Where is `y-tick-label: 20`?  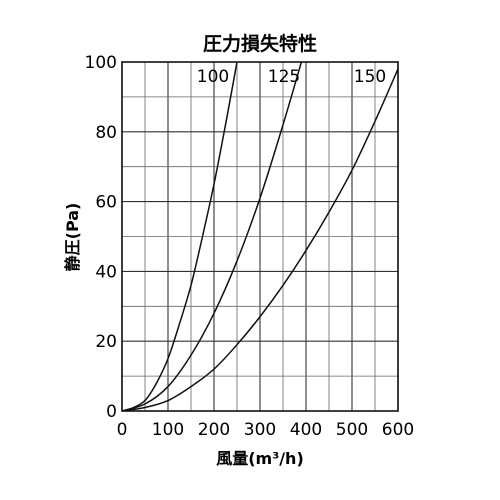
y-tick-label: 20 is located at coordinates (106, 342).